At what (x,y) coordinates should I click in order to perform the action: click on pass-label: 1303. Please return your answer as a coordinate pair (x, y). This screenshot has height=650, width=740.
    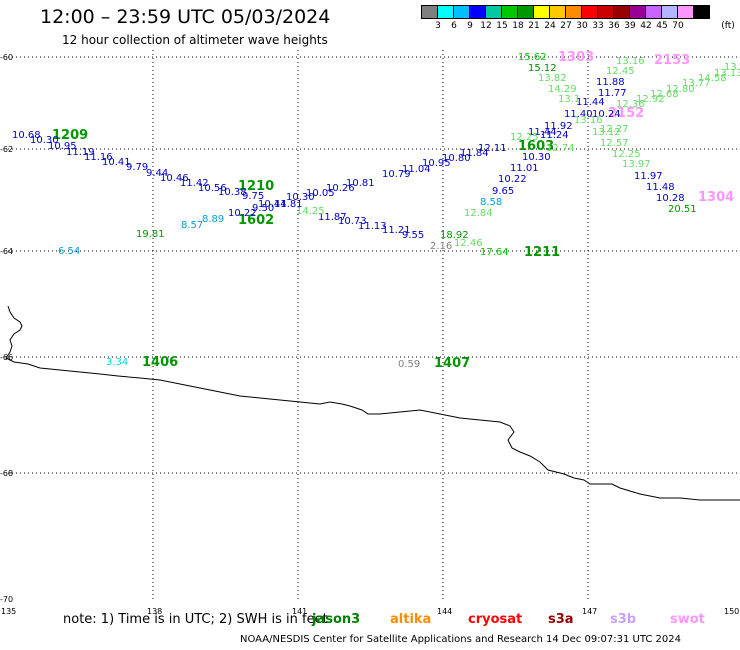
    Looking at the image, I should click on (576, 57).